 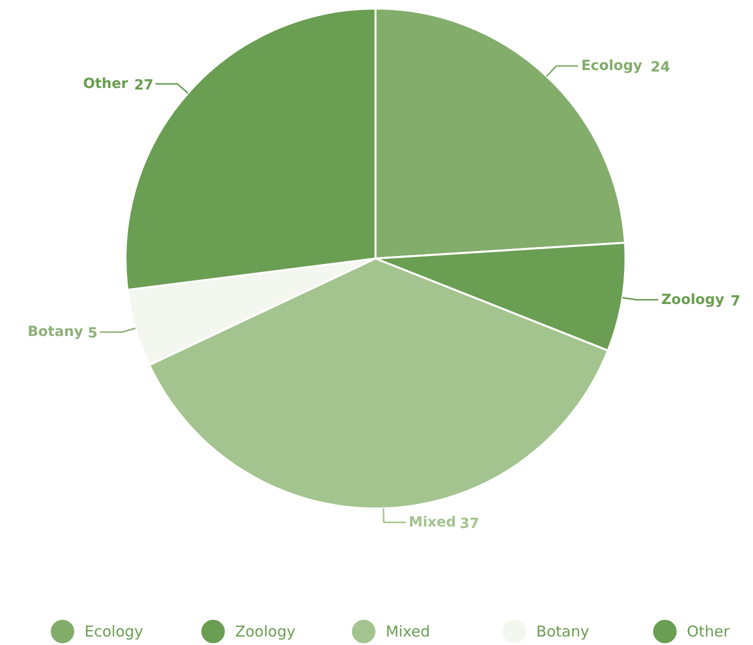 I want to click on legend-label: Other, so click(x=708, y=631).